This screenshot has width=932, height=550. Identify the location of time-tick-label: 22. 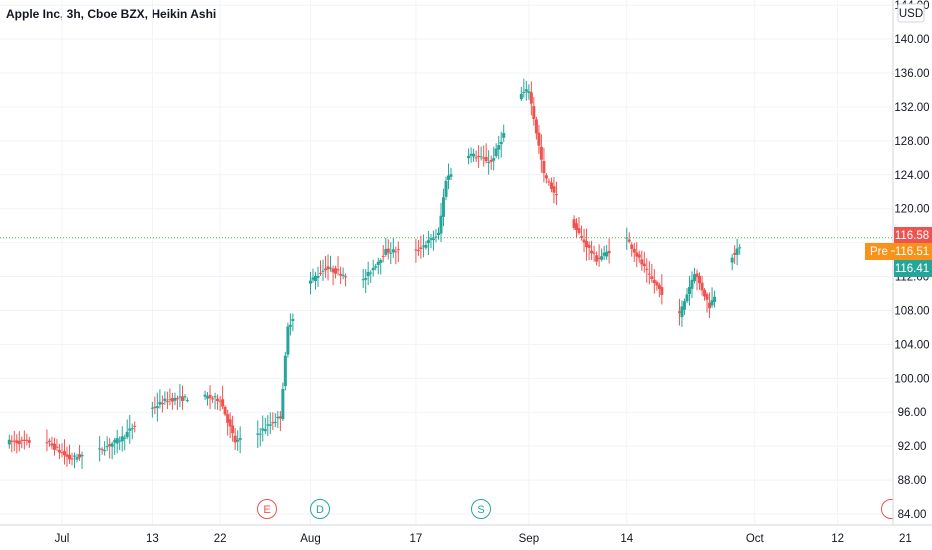
(220, 539).